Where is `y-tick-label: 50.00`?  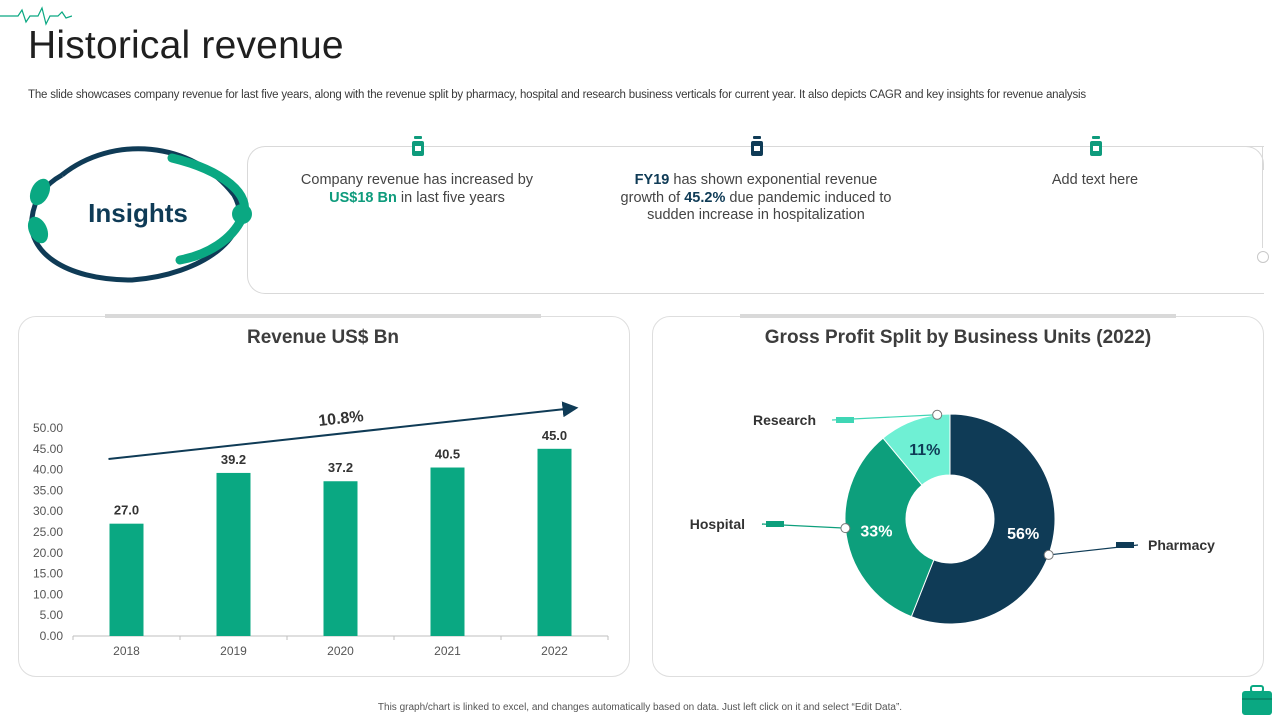
y-tick-label: 50.00 is located at coordinates (48, 428).